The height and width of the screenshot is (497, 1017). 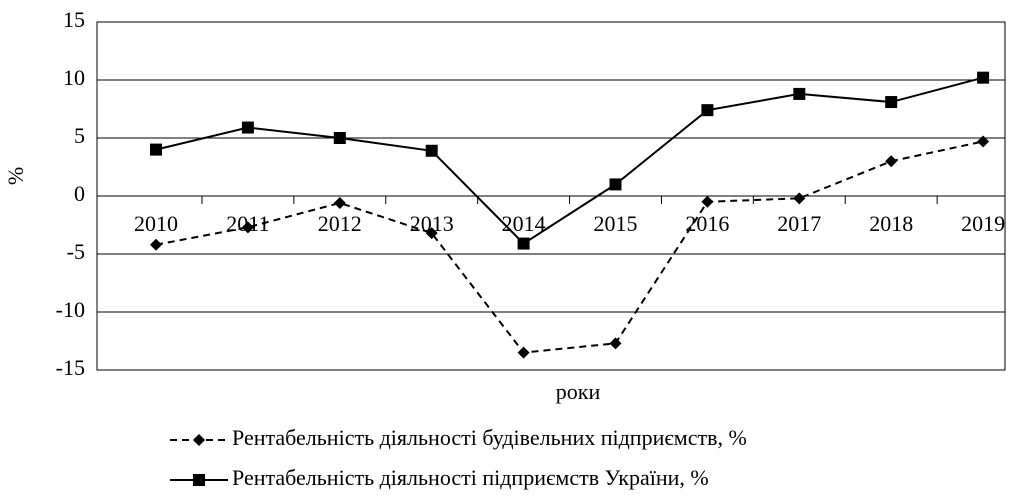 What do you see at coordinates (76, 251) in the screenshot?
I see `y-tick-label: -5` at bounding box center [76, 251].